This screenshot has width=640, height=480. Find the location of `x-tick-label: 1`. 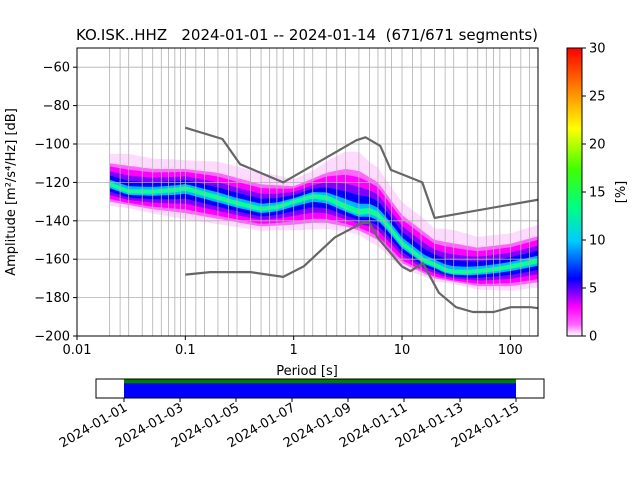

x-tick-label: 1 is located at coordinates (294, 350).